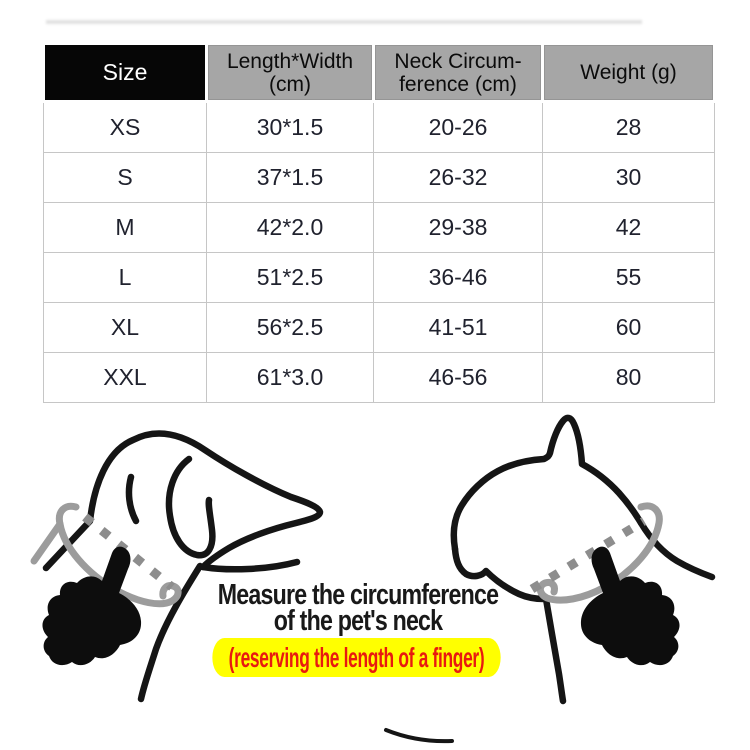  Describe the element at coordinates (190, 507) in the screenshot. I see `dog-ear-outline` at that location.